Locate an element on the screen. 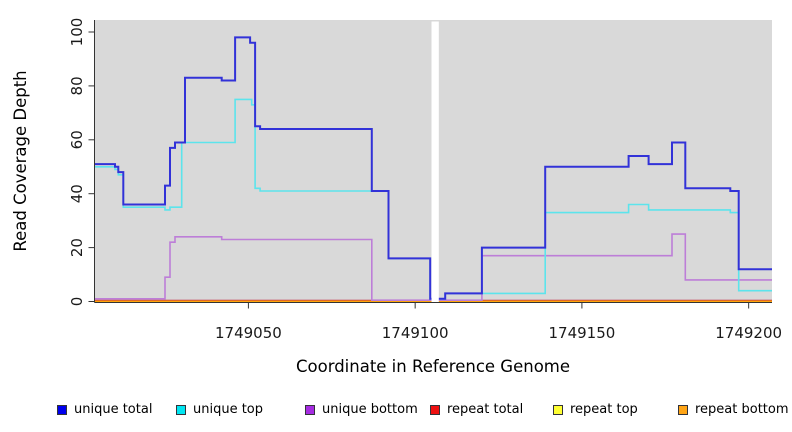 The width and height of the screenshot is (792, 432). legend-item-repeat-total: repeat total is located at coordinates (476, 409).